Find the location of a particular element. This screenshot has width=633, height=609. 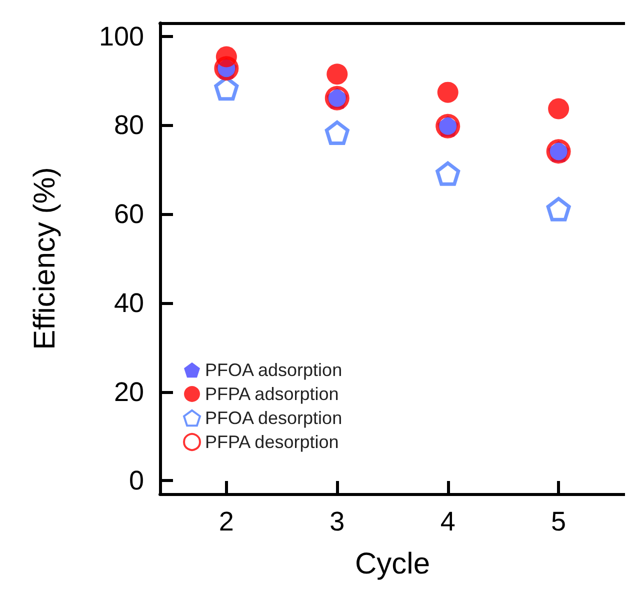

y-tick-label: 40 is located at coordinates (129, 303).